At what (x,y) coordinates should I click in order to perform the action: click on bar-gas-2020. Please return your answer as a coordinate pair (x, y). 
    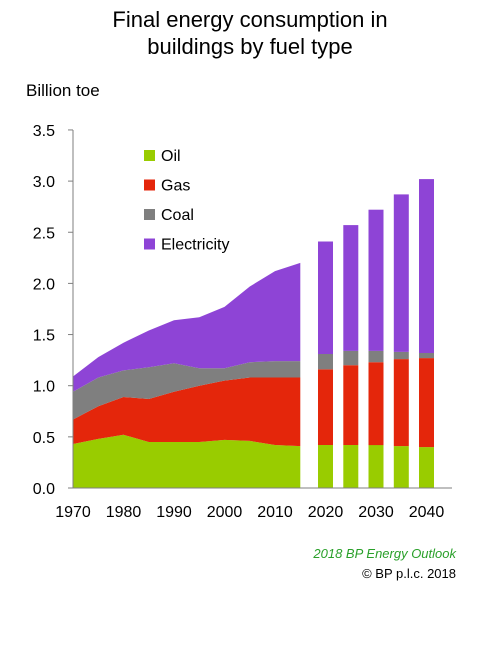
    Looking at the image, I should click on (325, 407).